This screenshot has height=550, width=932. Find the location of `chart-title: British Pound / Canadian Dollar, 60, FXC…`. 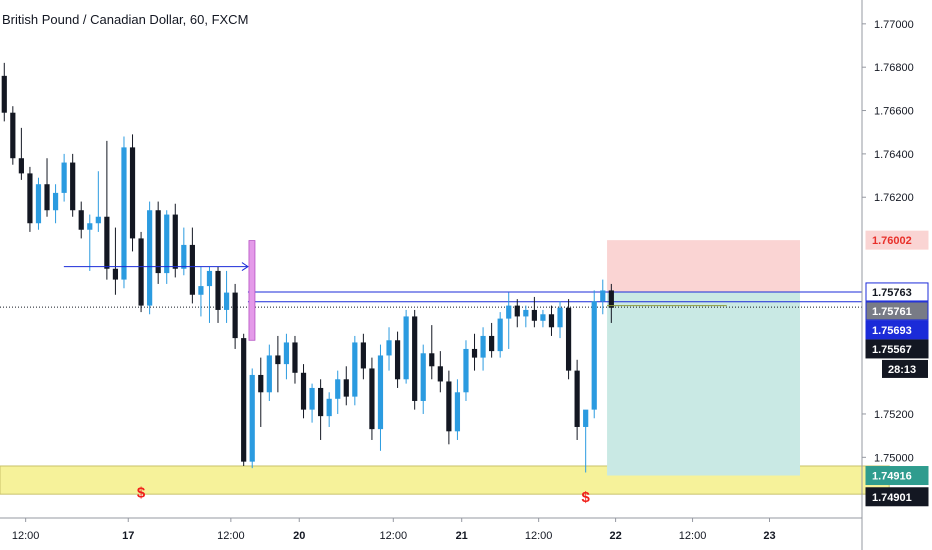

chart-title: British Pound / Canadian Dollar, 60, FXC… is located at coordinates (125, 19).